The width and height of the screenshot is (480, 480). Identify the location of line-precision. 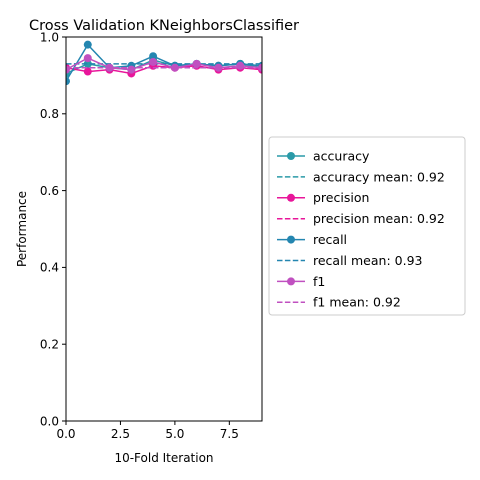
(164, 70).